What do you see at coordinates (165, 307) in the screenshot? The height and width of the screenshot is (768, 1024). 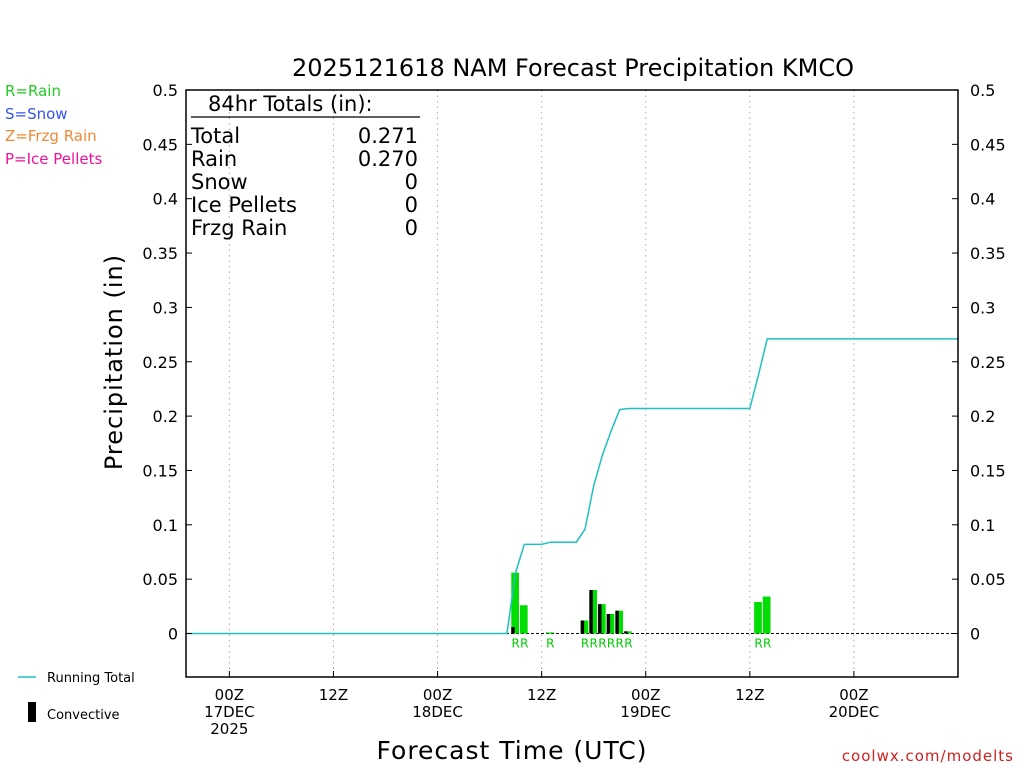 I see `y-tick-label-left-4: 0.3` at bounding box center [165, 307].